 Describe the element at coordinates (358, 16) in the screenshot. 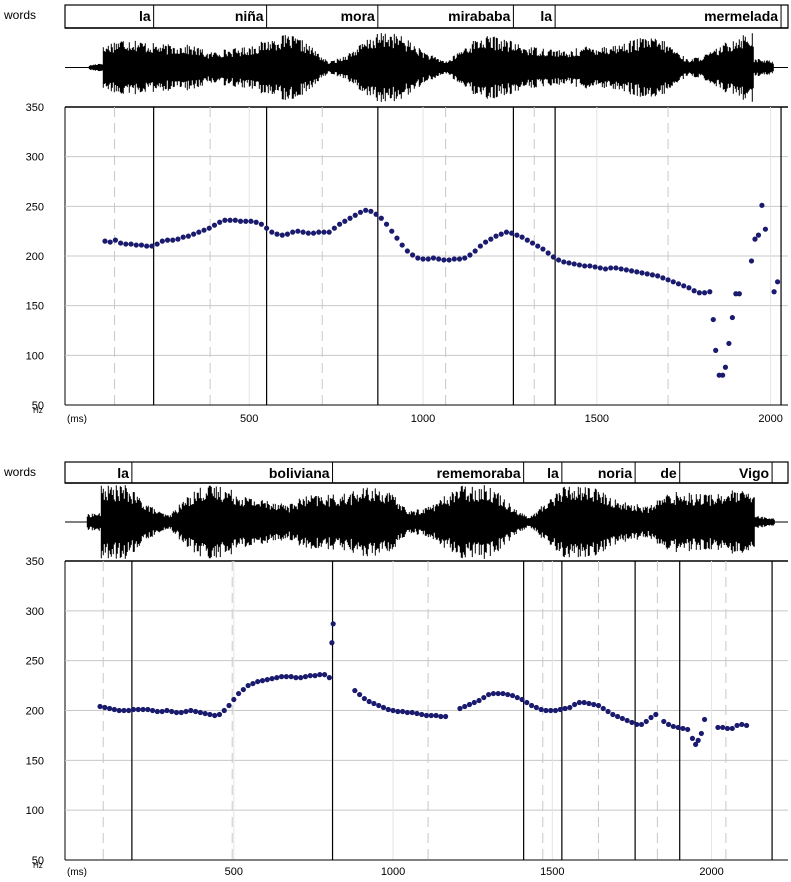

I see `word-label: mora` at that location.